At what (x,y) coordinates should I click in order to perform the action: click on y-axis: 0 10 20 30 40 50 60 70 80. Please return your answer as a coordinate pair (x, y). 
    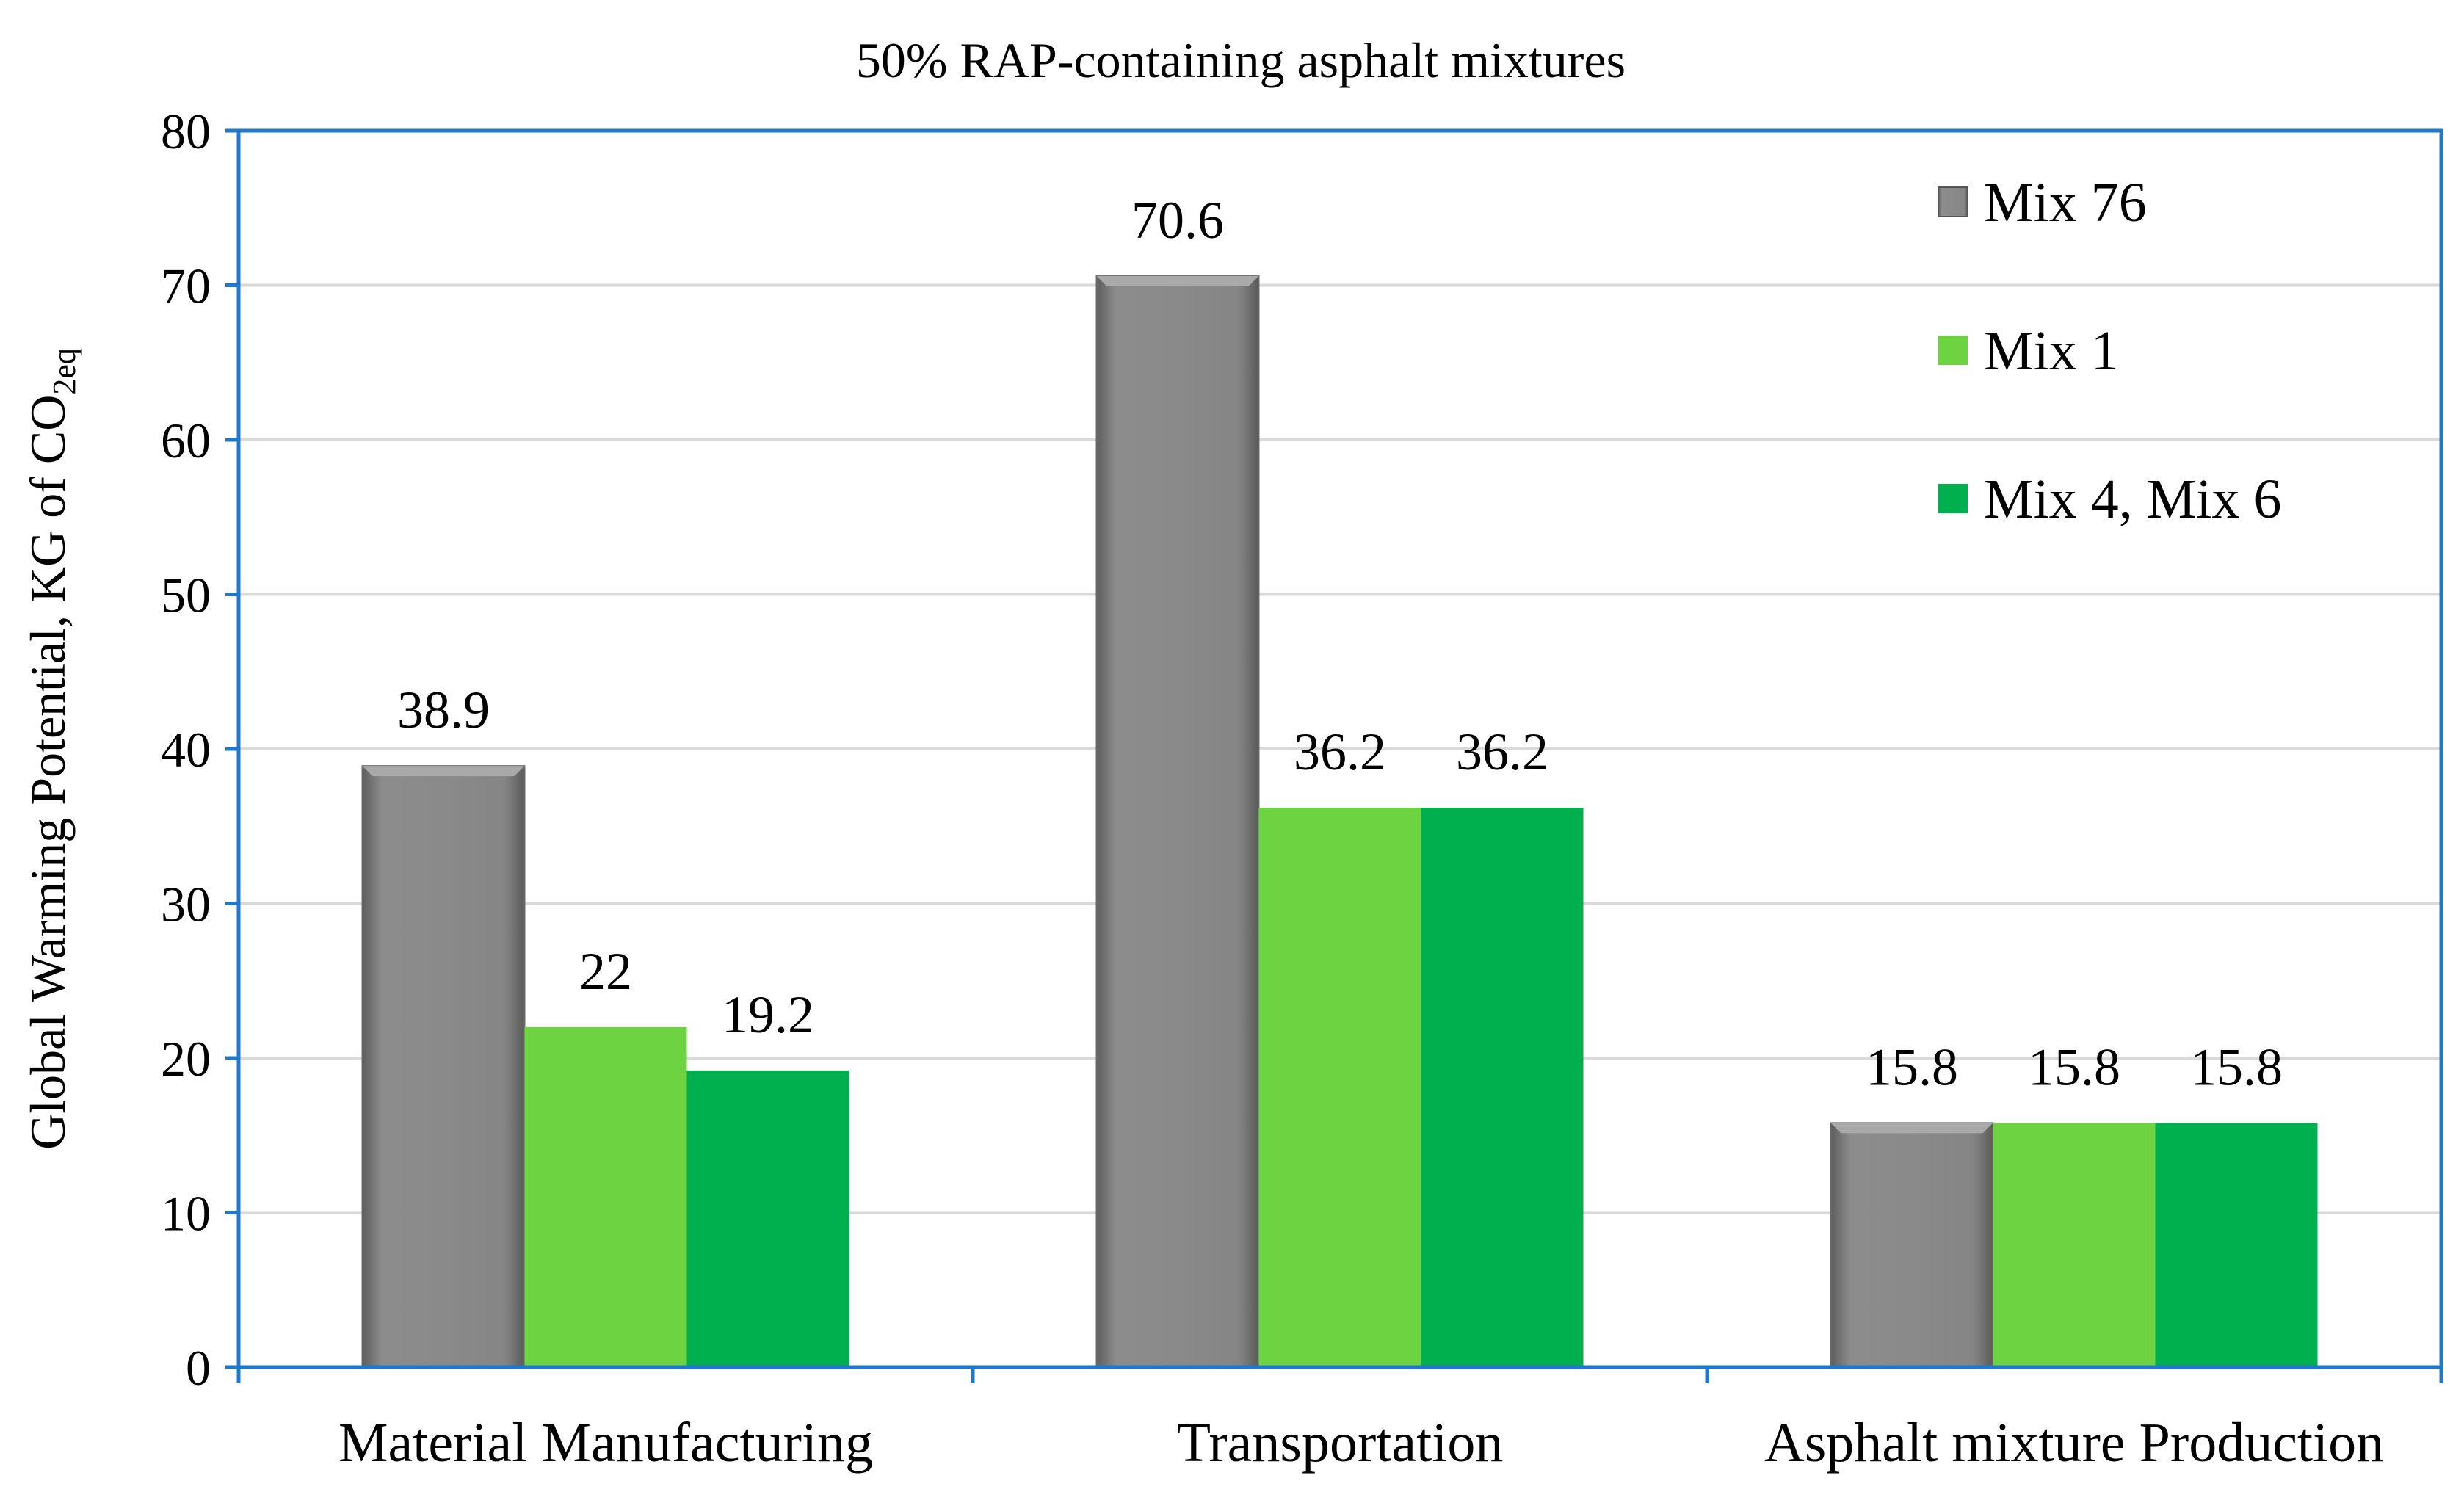
    Looking at the image, I should click on (200, 750).